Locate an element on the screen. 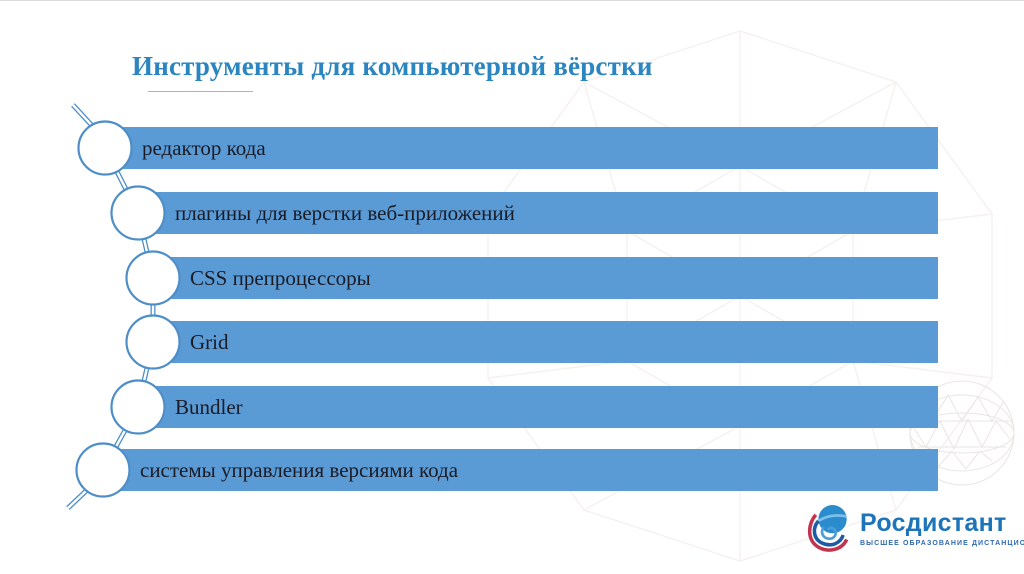 Image resolution: width=1024 pixels, height=574 pixels. list-item-label: плагины для верстки веб-приложений is located at coordinates (345, 213).